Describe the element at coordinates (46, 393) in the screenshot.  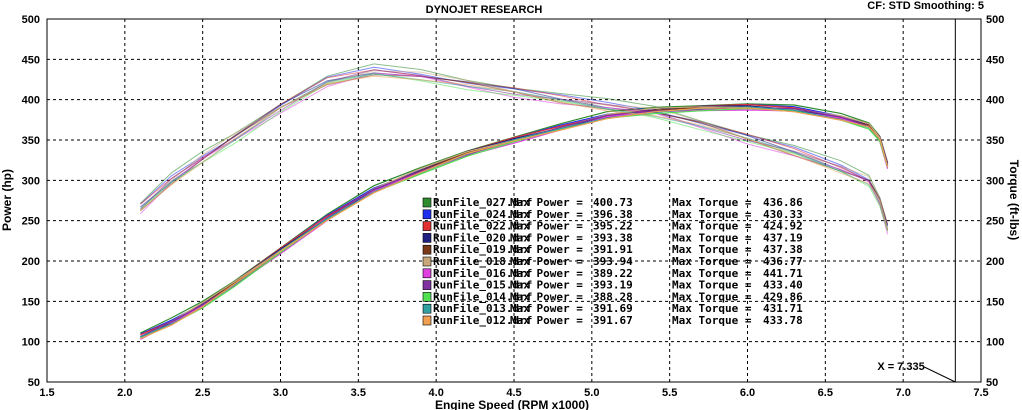
I see `x-tick-label: 1.5` at that location.